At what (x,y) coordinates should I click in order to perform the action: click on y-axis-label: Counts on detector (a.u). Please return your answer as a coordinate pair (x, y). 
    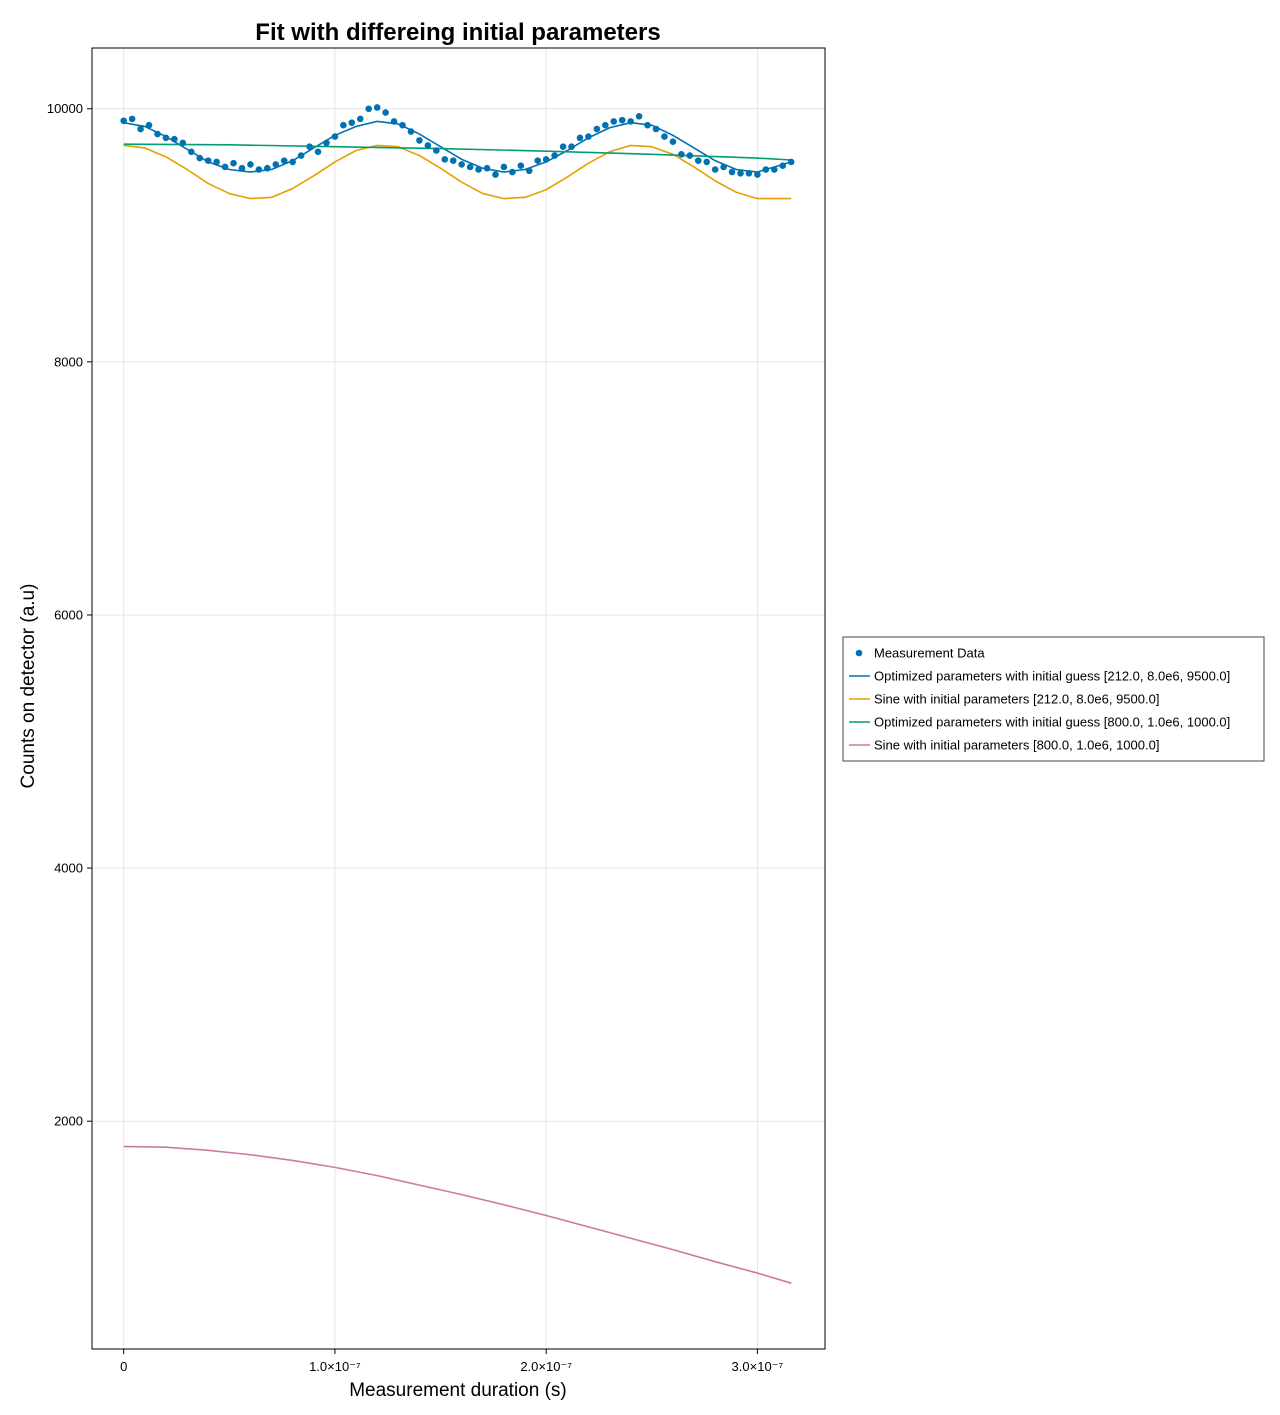
    Looking at the image, I should click on (28, 686).